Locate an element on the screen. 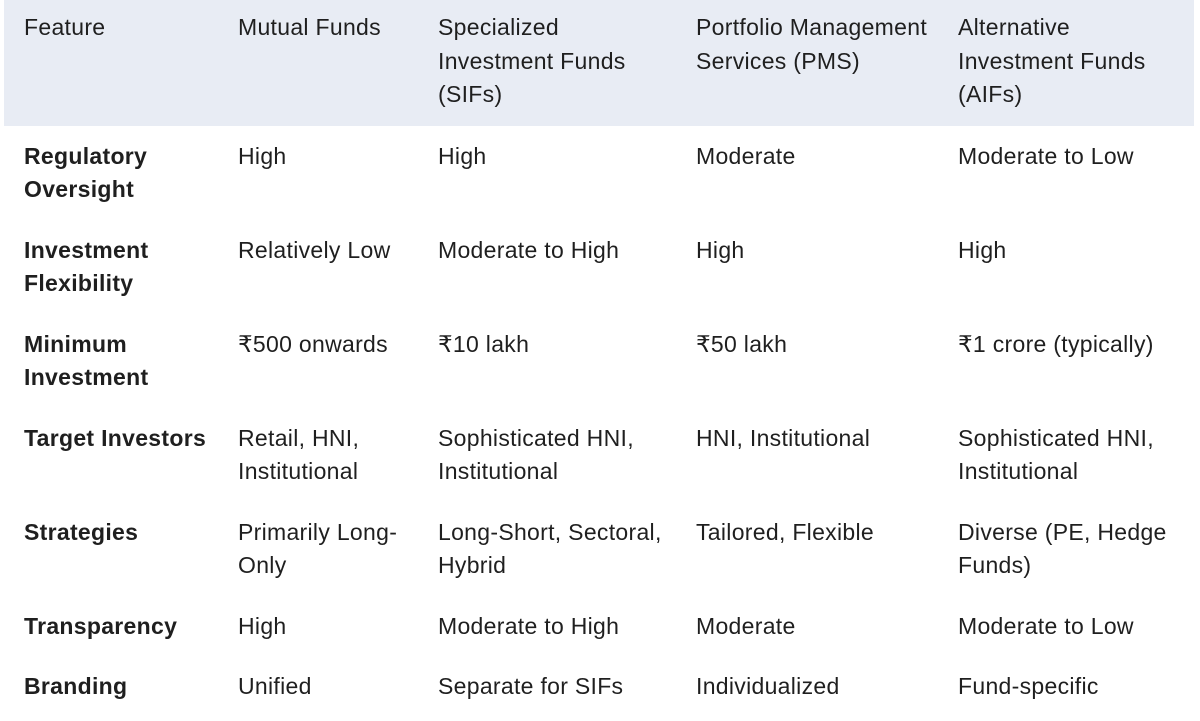  table-cell: Relatively Low is located at coordinates (314, 249).